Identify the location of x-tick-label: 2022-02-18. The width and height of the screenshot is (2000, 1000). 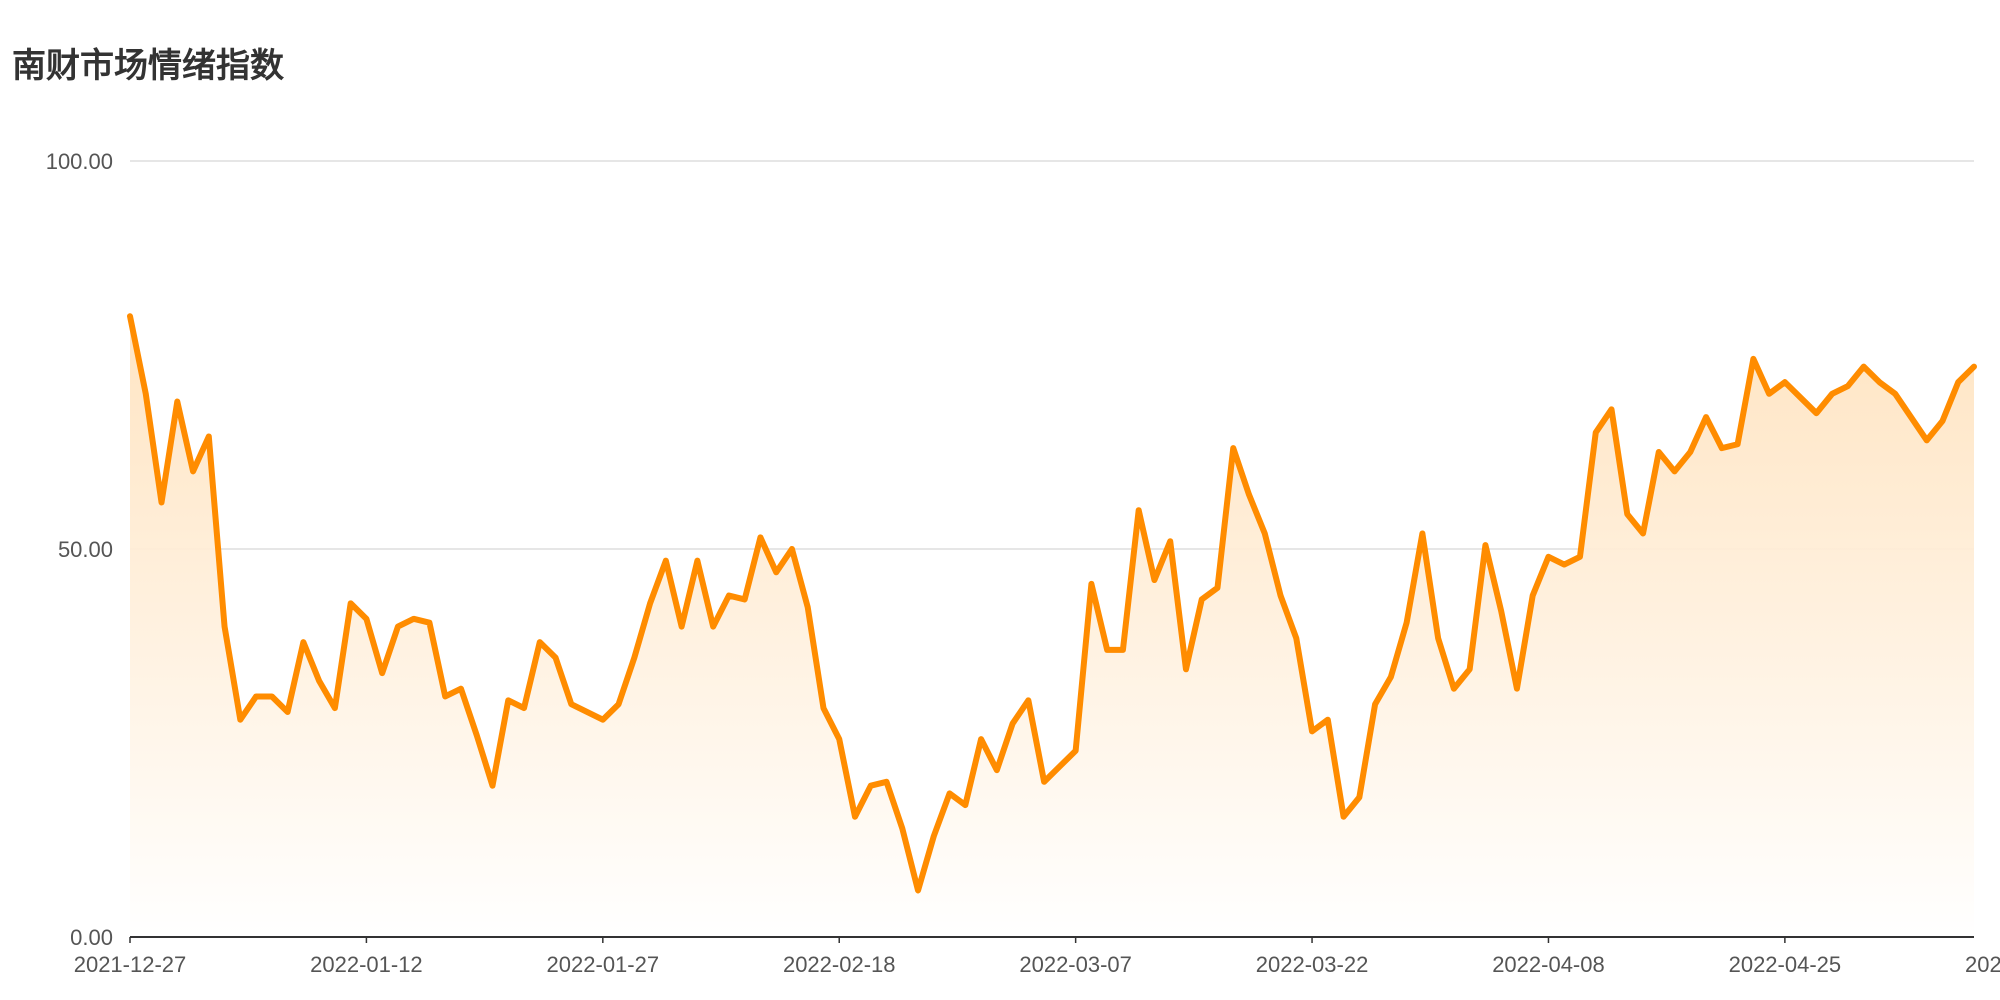
(839, 964).